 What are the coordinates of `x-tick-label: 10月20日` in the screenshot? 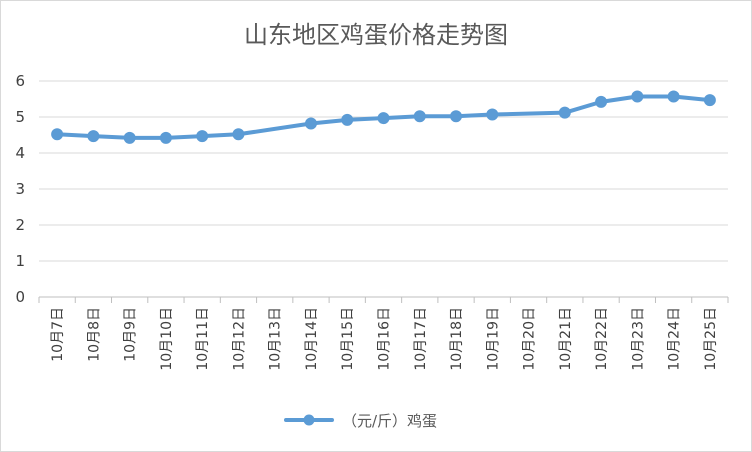 It's located at (530, 339).